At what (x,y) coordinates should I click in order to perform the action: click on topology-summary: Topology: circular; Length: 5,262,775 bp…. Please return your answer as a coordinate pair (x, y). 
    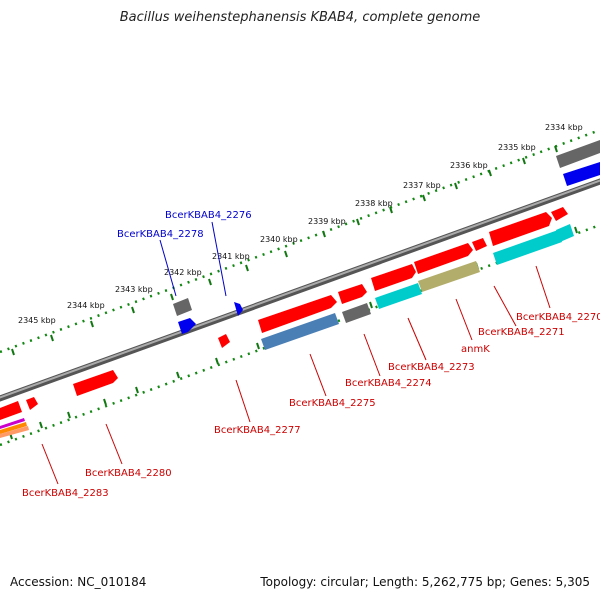
    Looking at the image, I should click on (425, 582).